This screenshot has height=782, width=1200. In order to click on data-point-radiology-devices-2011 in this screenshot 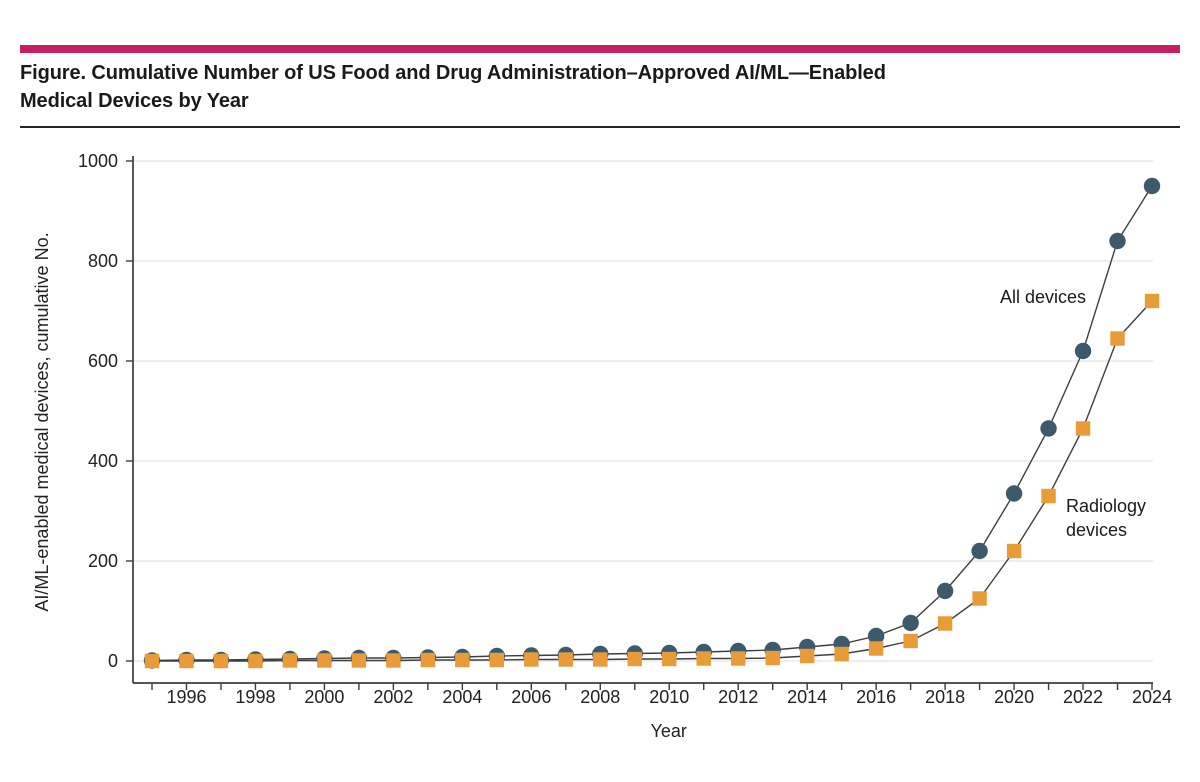, I will do `click(703, 658)`.